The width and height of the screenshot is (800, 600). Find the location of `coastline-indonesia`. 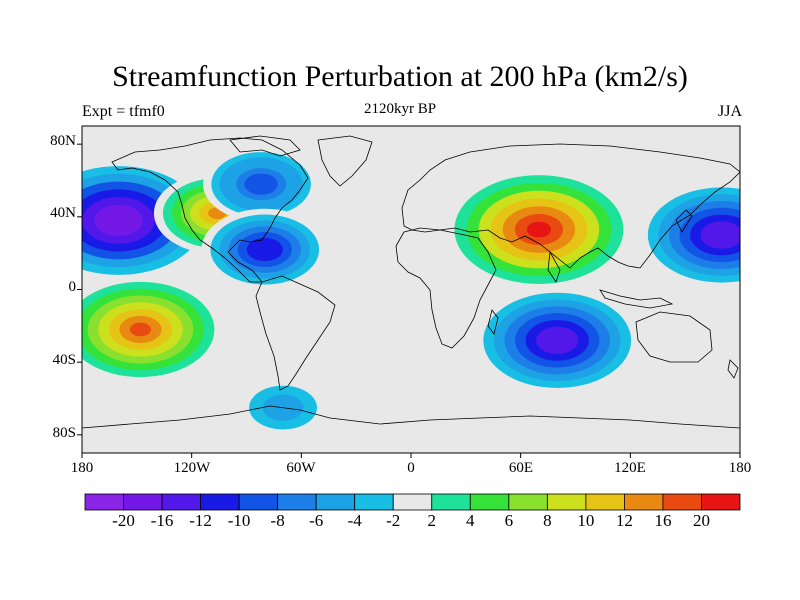

coastline-indonesia is located at coordinates (636, 299).